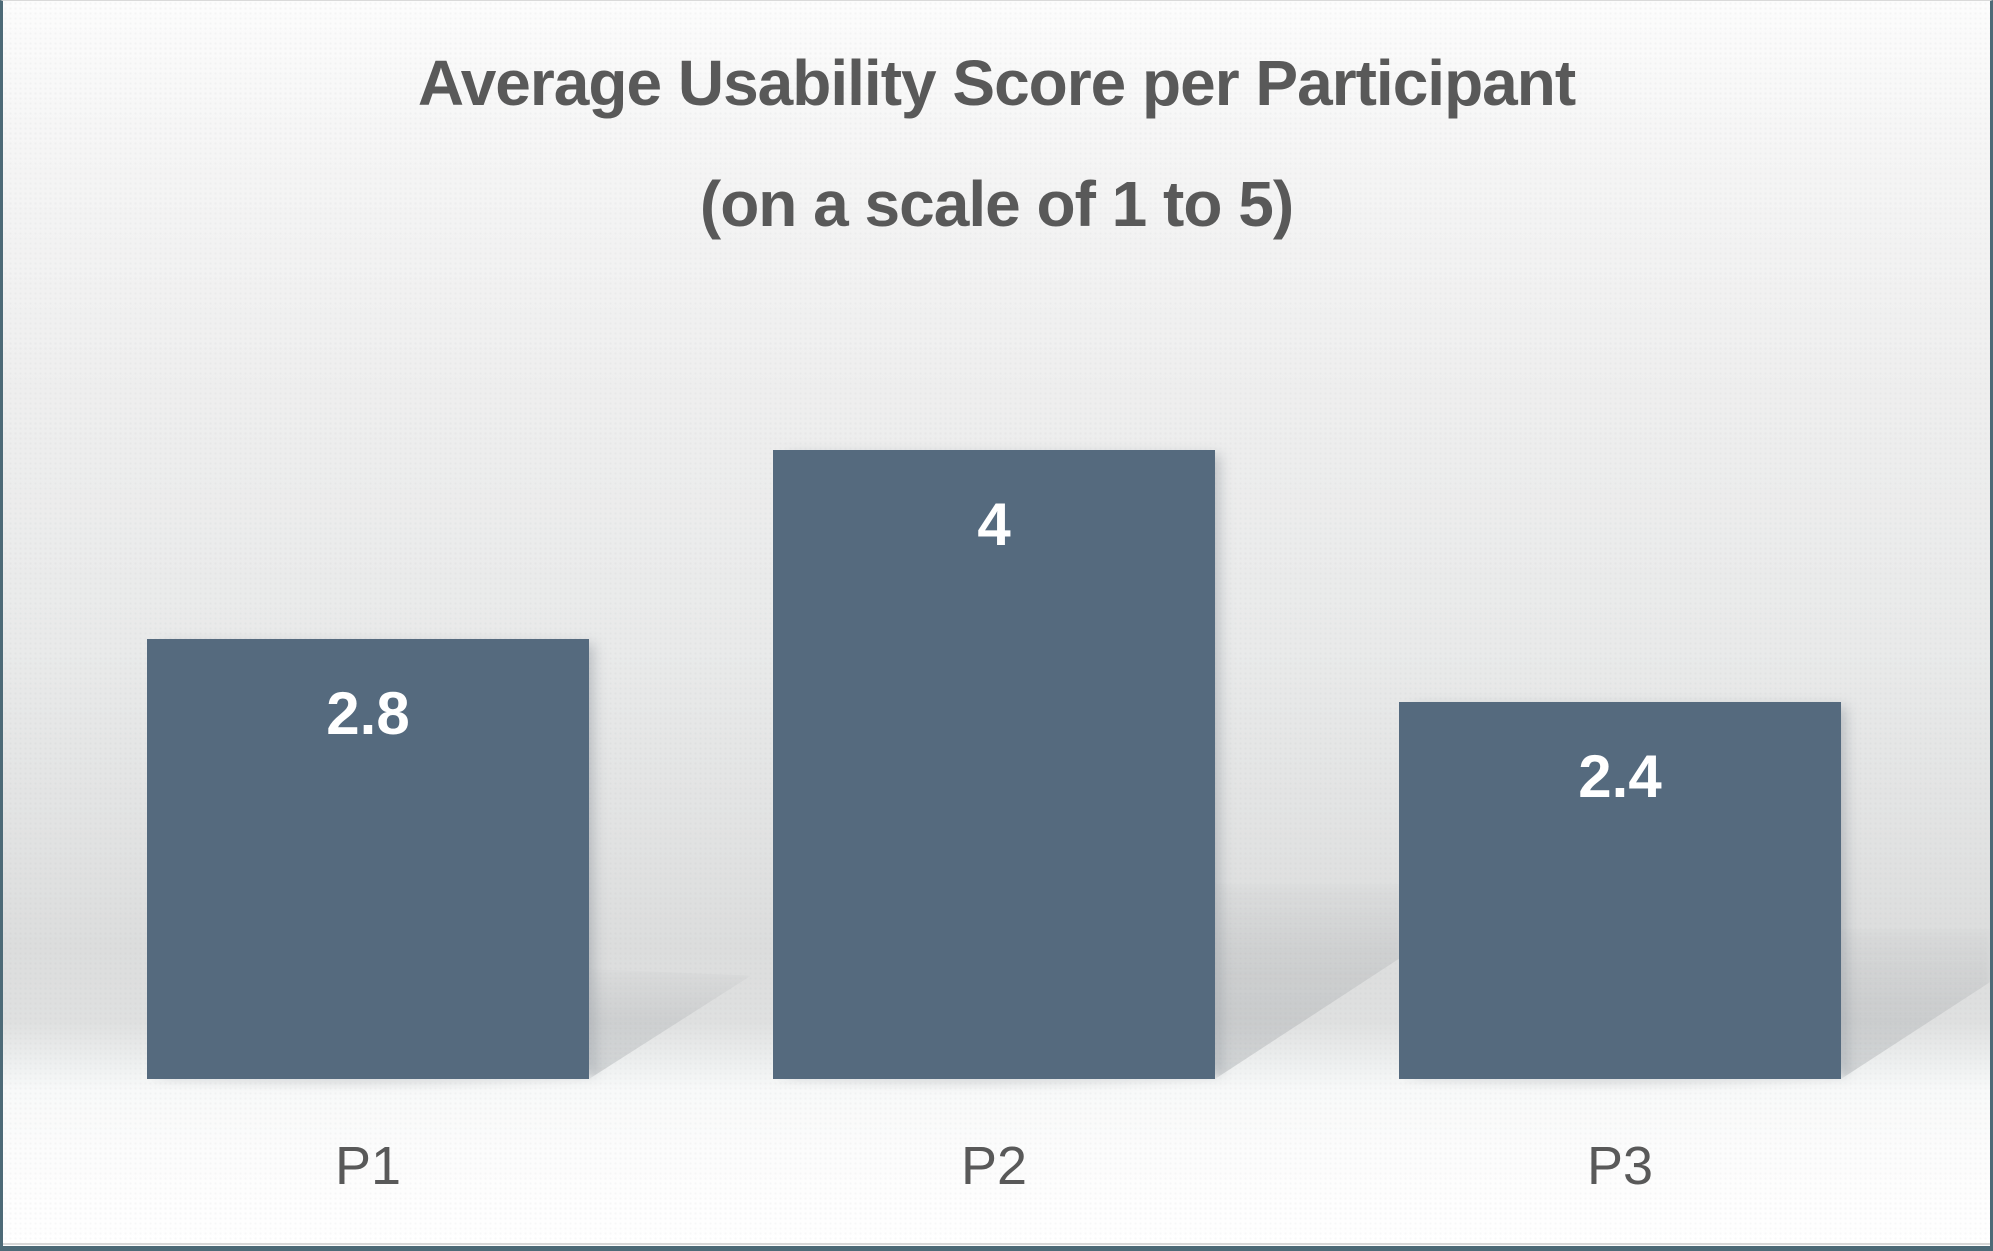 This screenshot has width=1993, height=1251. Describe the element at coordinates (996, 1244) in the screenshot. I see `bottom-edge-line` at that location.